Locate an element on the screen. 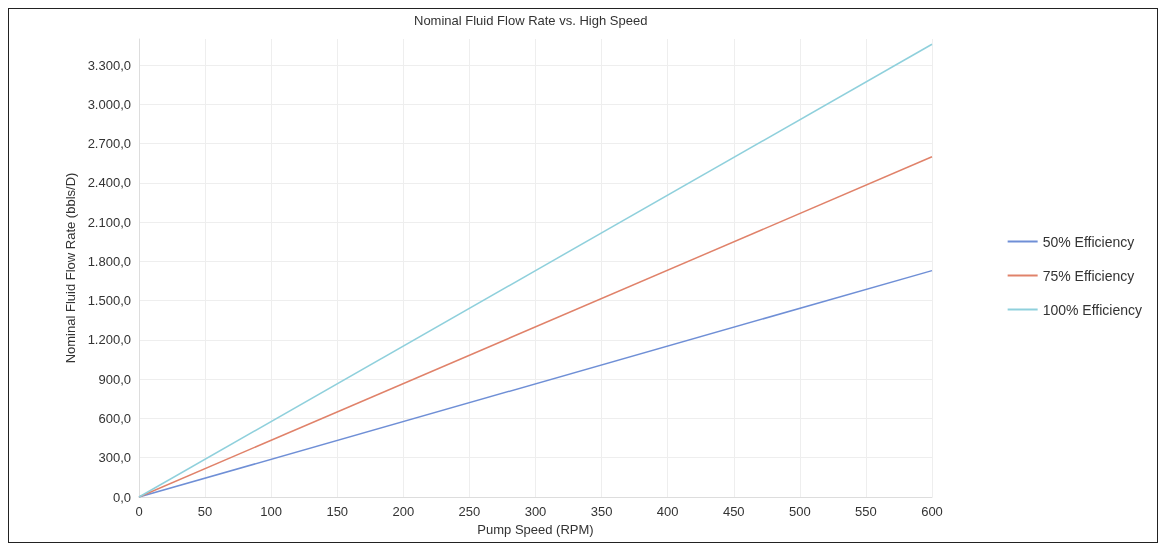 This screenshot has height=555, width=1170. x-tick-label: 250 is located at coordinates (469, 511).